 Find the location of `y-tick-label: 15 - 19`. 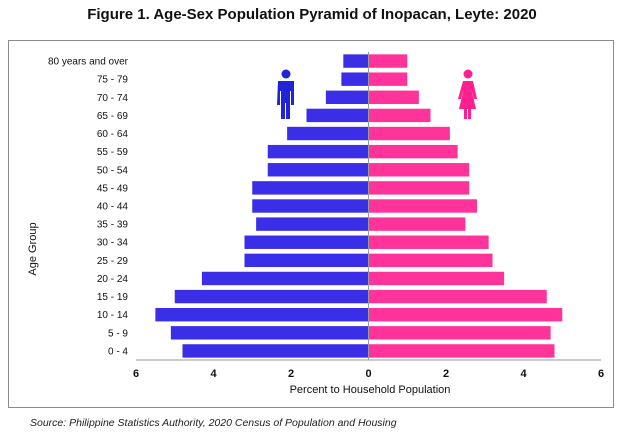

y-tick-label: 15 - 19 is located at coordinates (113, 297).